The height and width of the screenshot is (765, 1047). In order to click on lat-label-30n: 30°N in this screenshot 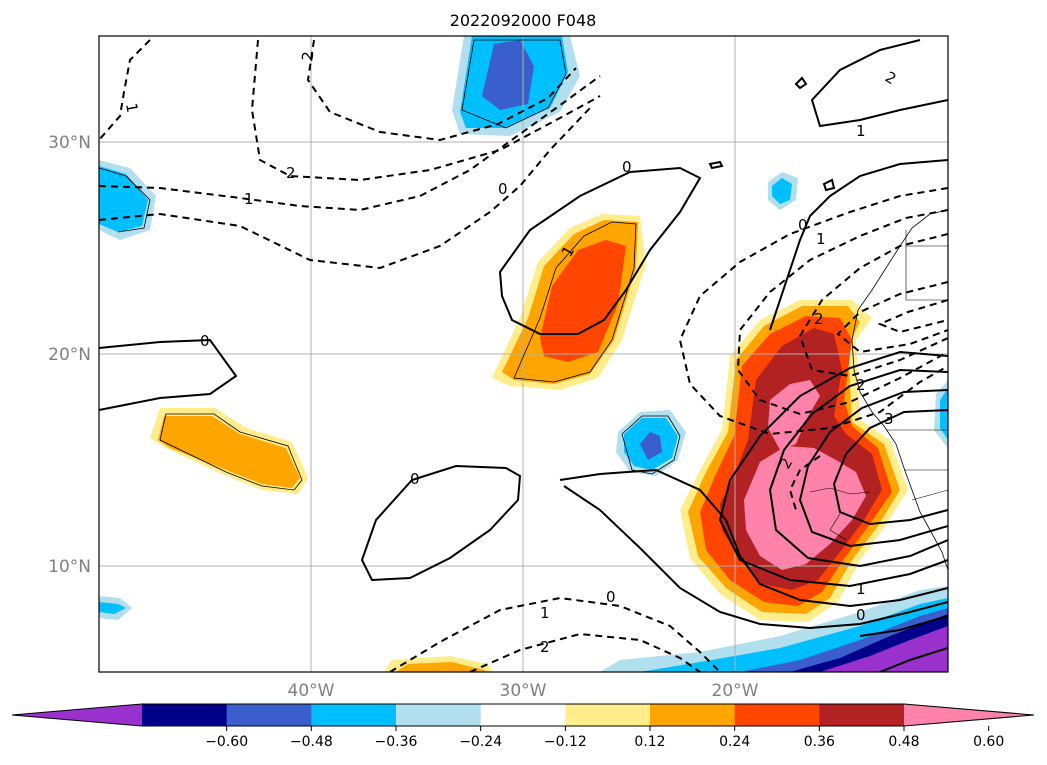, I will do `click(69, 143)`.